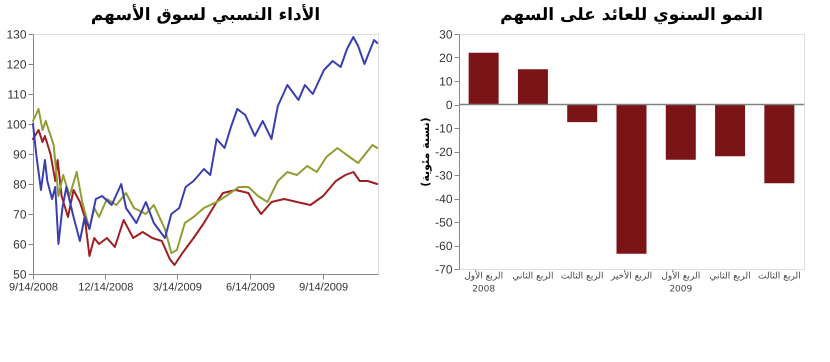 The width and height of the screenshot is (830, 362). Describe the element at coordinates (444, 246) in the screenshot. I see `y-tick-label: -60` at that location.